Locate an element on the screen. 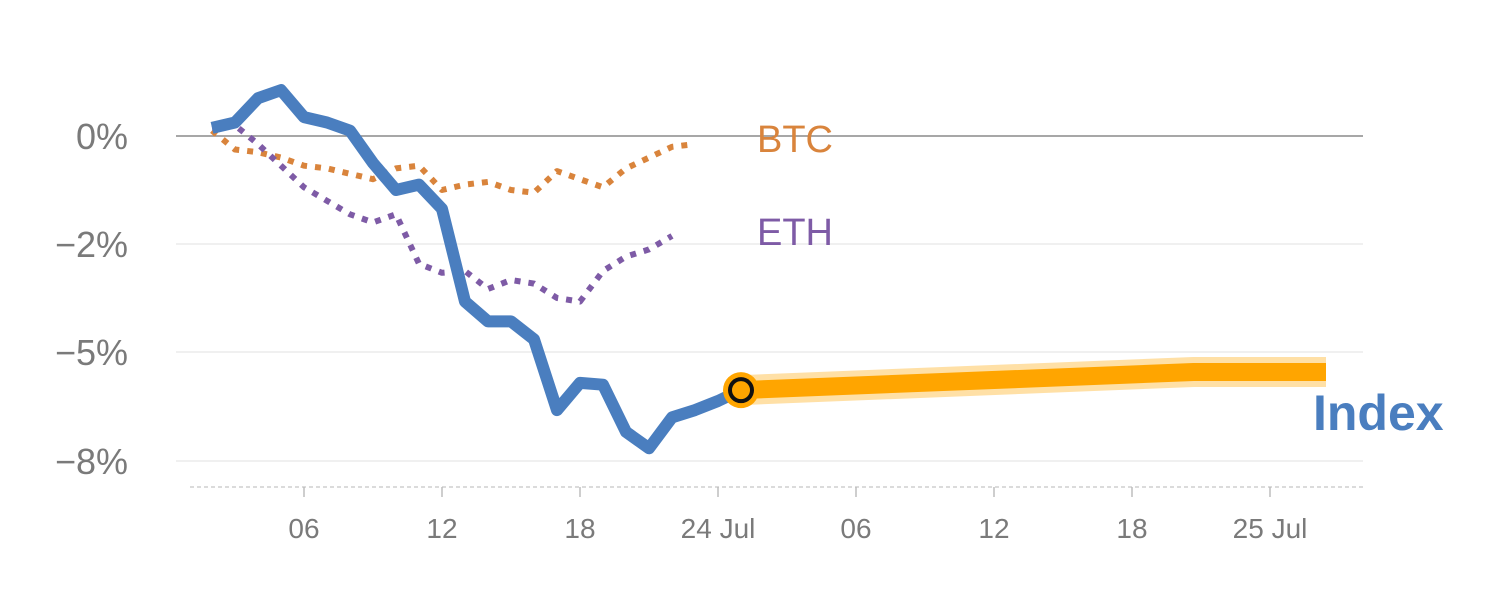 This screenshot has height=600, width=1500. forecast-line is located at coordinates (1033, 381).